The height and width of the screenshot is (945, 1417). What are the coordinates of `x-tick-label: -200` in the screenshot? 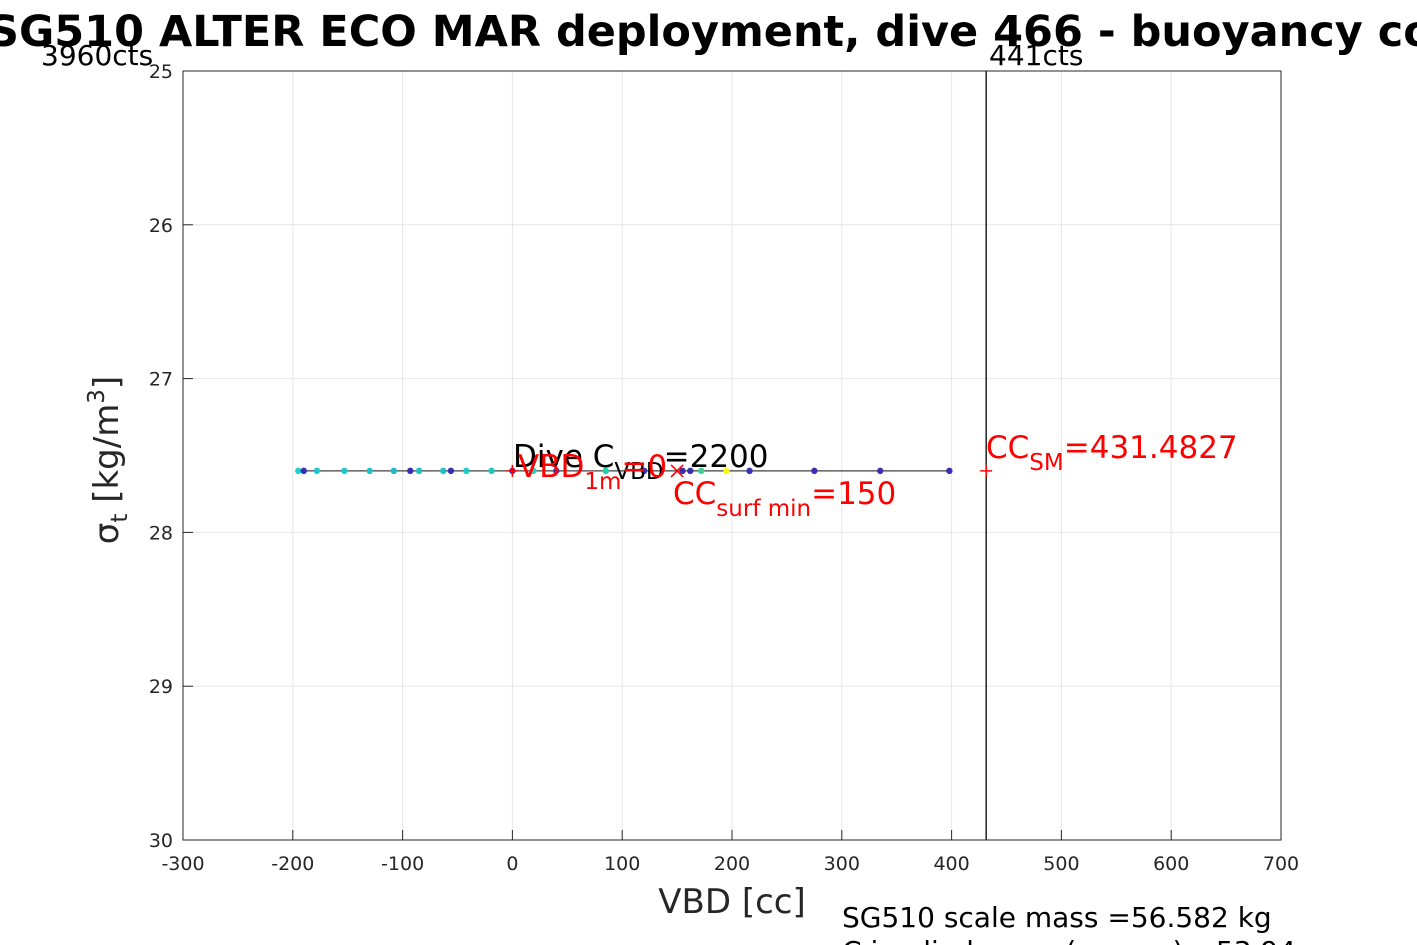 It's located at (292, 864).